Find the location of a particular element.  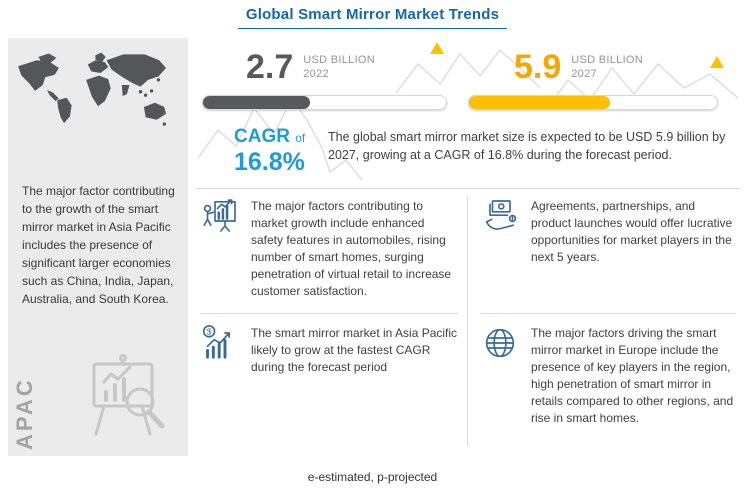

stat-2022-year: 2022 is located at coordinates (316, 74).